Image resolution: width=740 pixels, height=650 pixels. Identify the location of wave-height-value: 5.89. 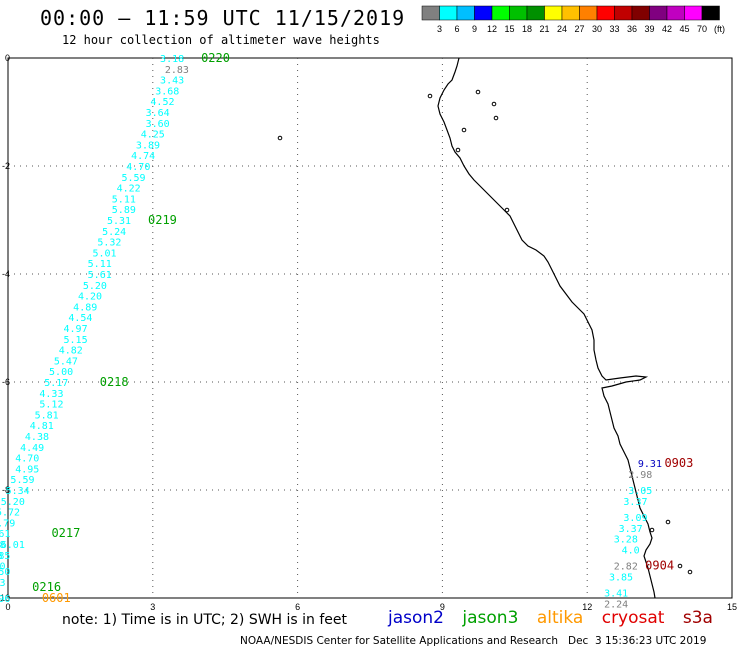
(124, 210).